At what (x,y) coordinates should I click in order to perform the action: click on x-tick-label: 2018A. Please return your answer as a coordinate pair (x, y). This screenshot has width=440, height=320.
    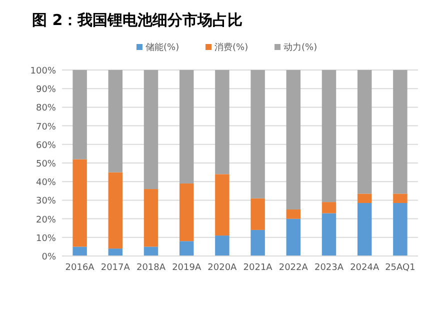
    Looking at the image, I should click on (151, 268).